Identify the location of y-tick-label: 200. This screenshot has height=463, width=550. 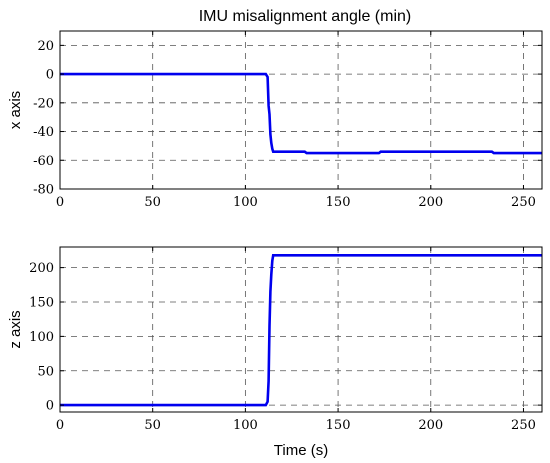
(41, 268).